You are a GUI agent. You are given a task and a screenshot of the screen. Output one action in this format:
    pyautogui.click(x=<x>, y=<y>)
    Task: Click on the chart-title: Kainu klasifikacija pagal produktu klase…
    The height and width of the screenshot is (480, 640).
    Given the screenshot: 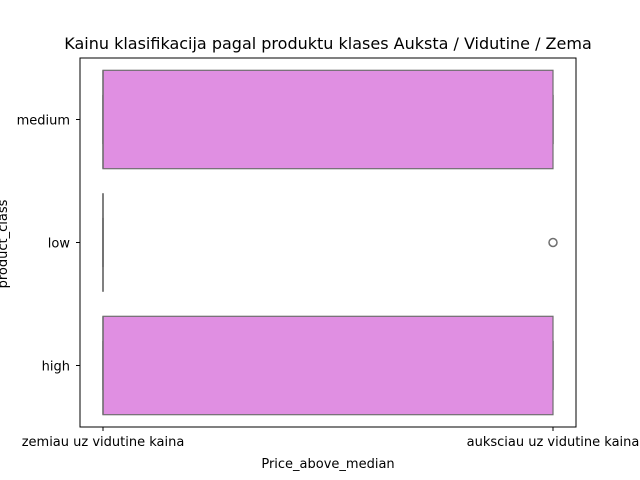 What is the action you would take?
    pyautogui.click(x=328, y=43)
    